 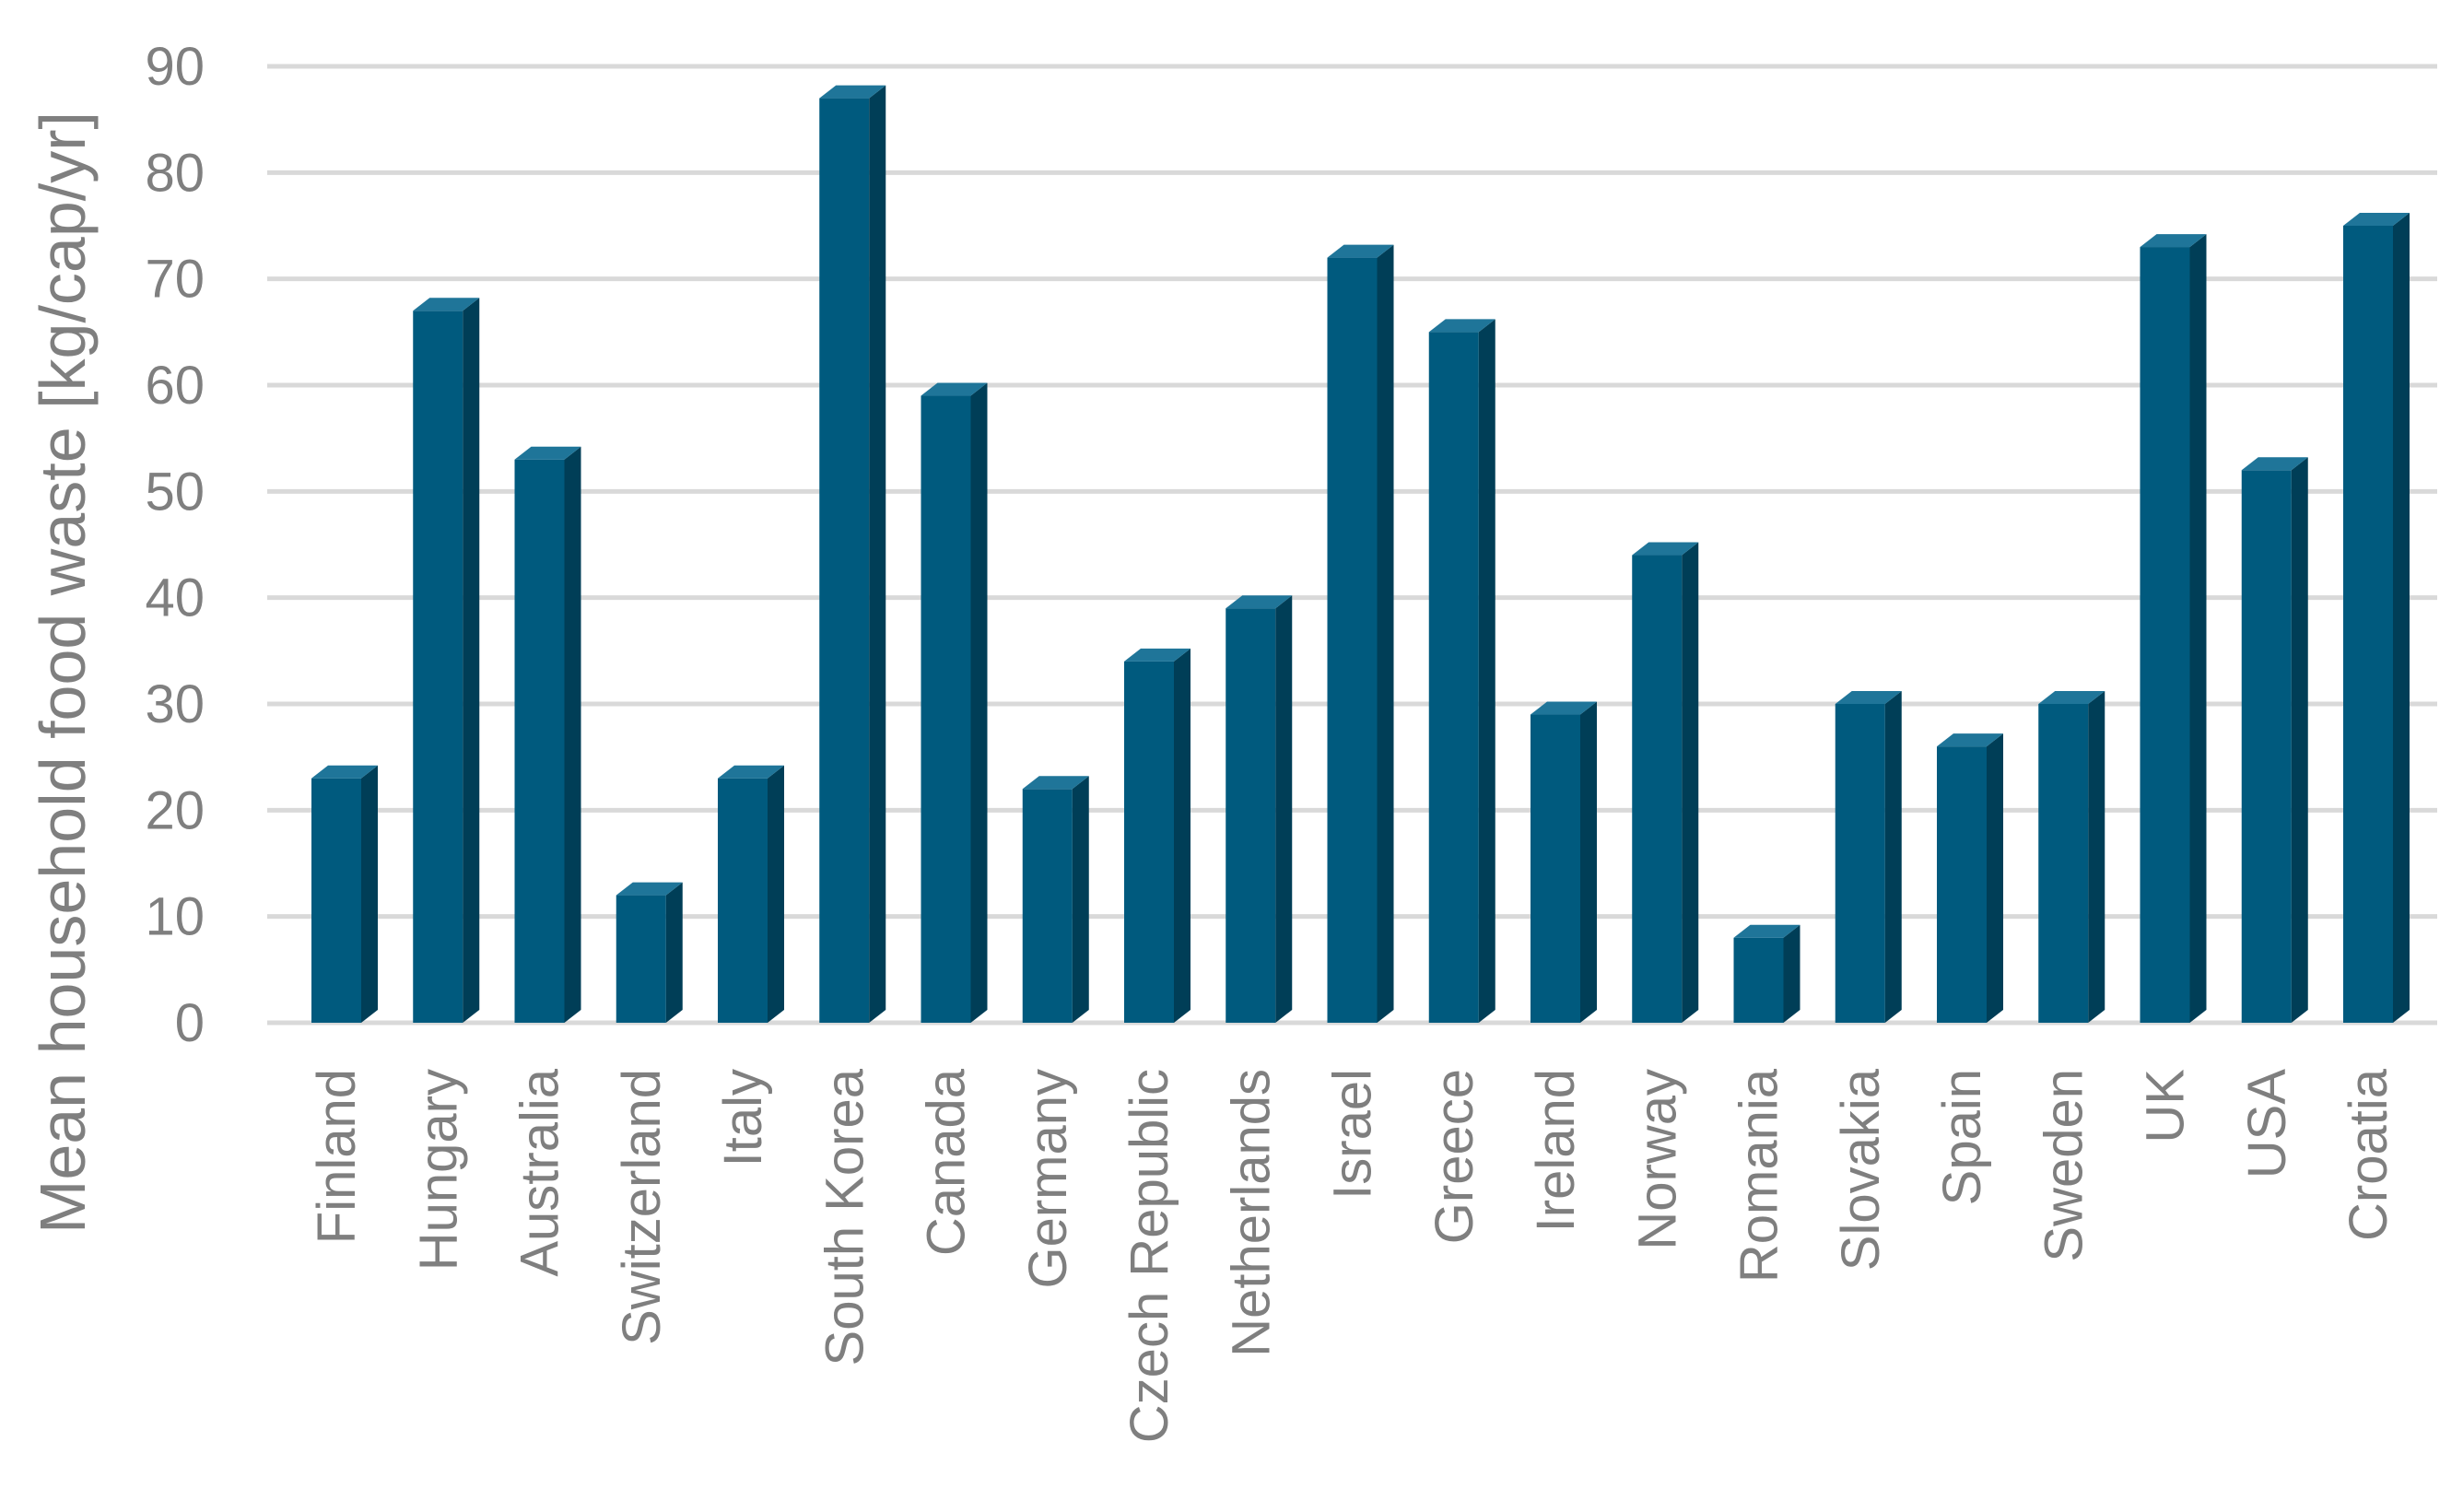 I want to click on x-category-label: South Korea, so click(x=844, y=1216).